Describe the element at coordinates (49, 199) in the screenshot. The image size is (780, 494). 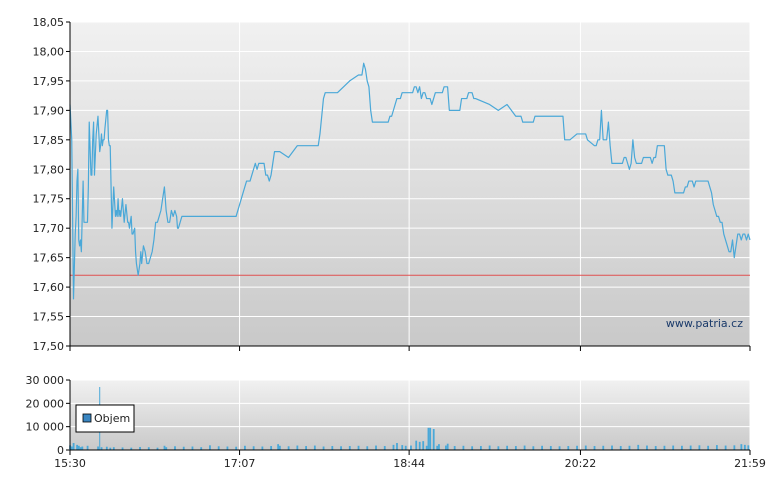
I see `price-y-tick-label: 17,75` at that location.